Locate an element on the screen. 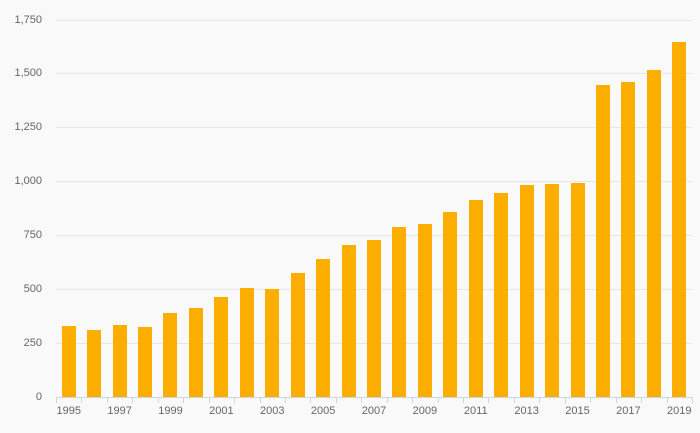 The width and height of the screenshot is (700, 433). x-axis-tick-label: 1995 is located at coordinates (68, 411).